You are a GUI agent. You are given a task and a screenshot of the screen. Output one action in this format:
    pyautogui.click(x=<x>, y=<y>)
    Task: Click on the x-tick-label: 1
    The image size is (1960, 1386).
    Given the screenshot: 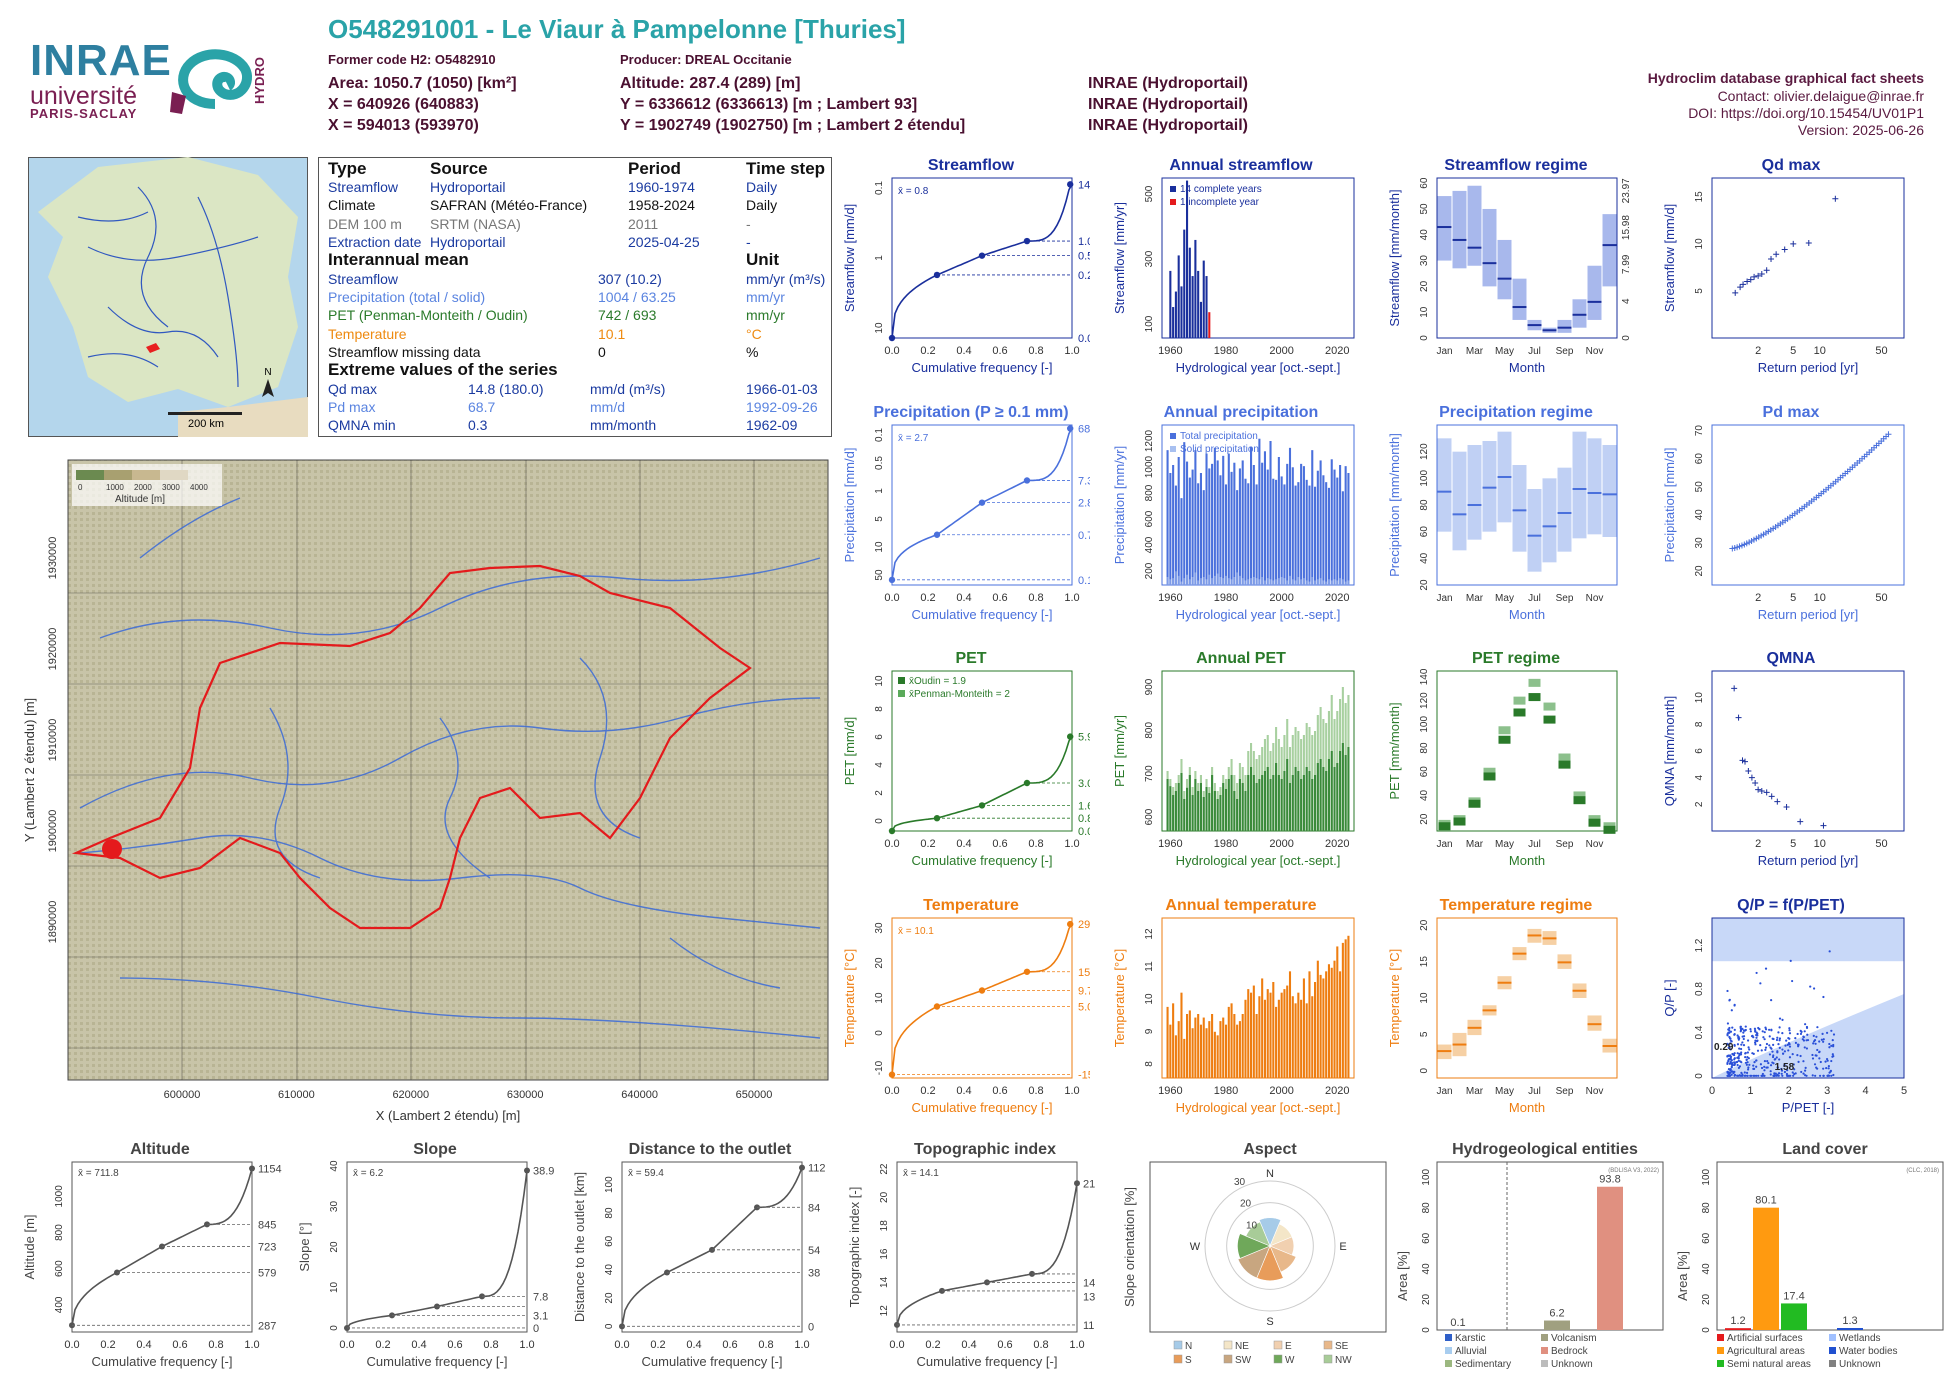 What is the action you would take?
    pyautogui.click(x=1750, y=1091)
    